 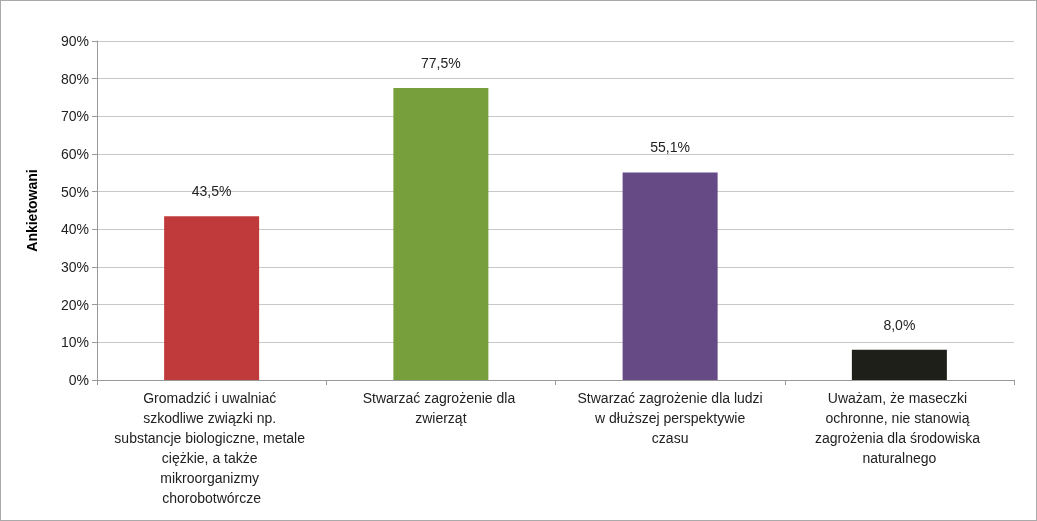 I want to click on x-tick-label: Stwarzać zagrożenie dla ludzi w dłuższej perspektywie czasu, so click(x=670, y=418).